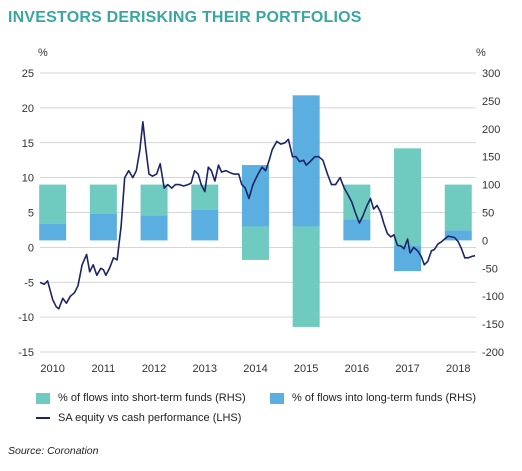 The width and height of the screenshot is (522, 471). Describe the element at coordinates (384, 398) in the screenshot. I see `legend-label-long: % of flows into long-term funds (RHS)` at that location.